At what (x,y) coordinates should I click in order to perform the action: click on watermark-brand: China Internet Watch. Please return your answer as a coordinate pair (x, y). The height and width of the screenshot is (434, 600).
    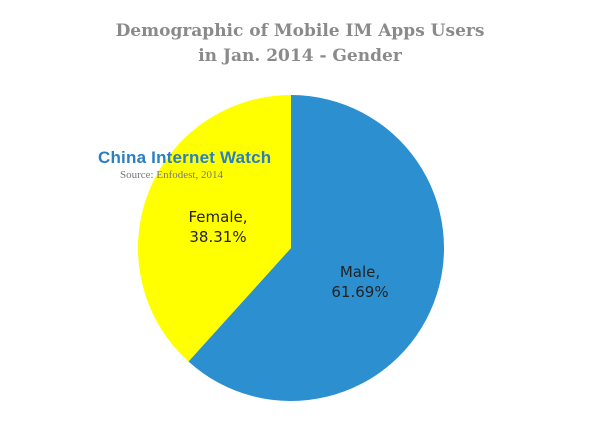
    Looking at the image, I should click on (185, 157).